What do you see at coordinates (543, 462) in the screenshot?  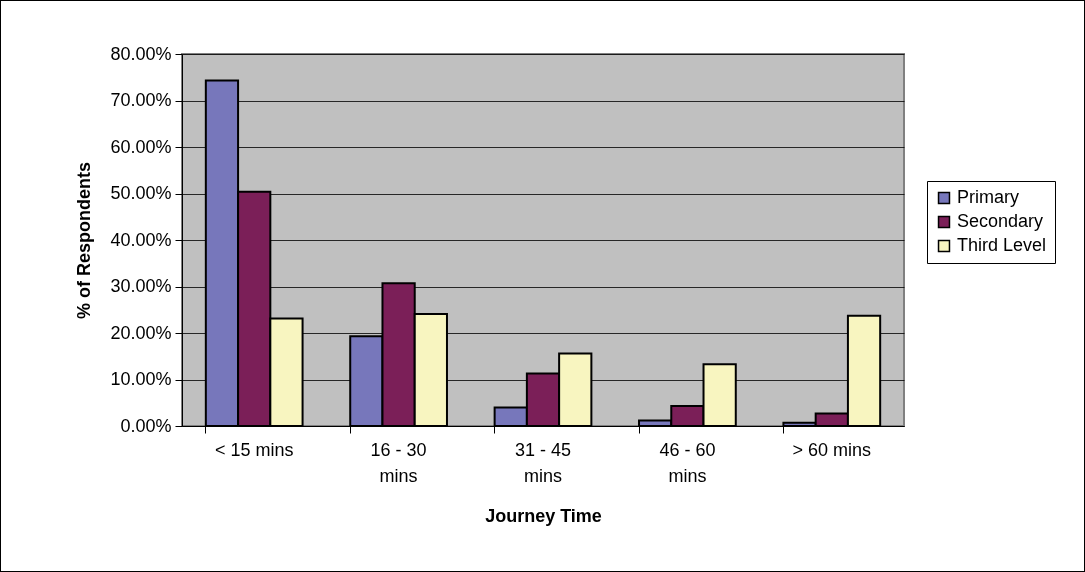 I see `x-tick-label: 31 - 45 mins` at bounding box center [543, 462].